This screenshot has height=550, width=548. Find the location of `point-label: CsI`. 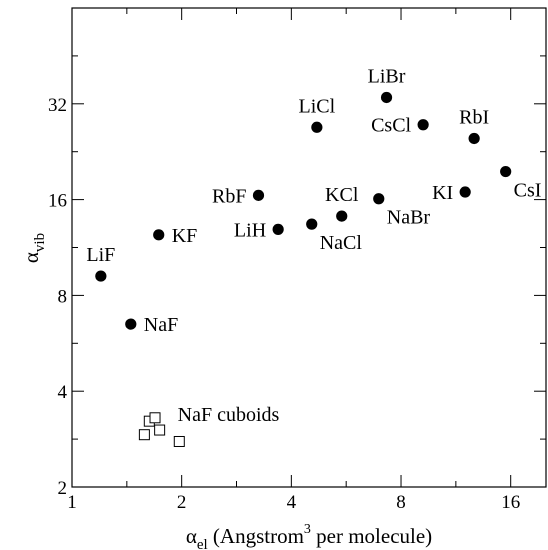

point-label: CsI is located at coordinates (528, 191).